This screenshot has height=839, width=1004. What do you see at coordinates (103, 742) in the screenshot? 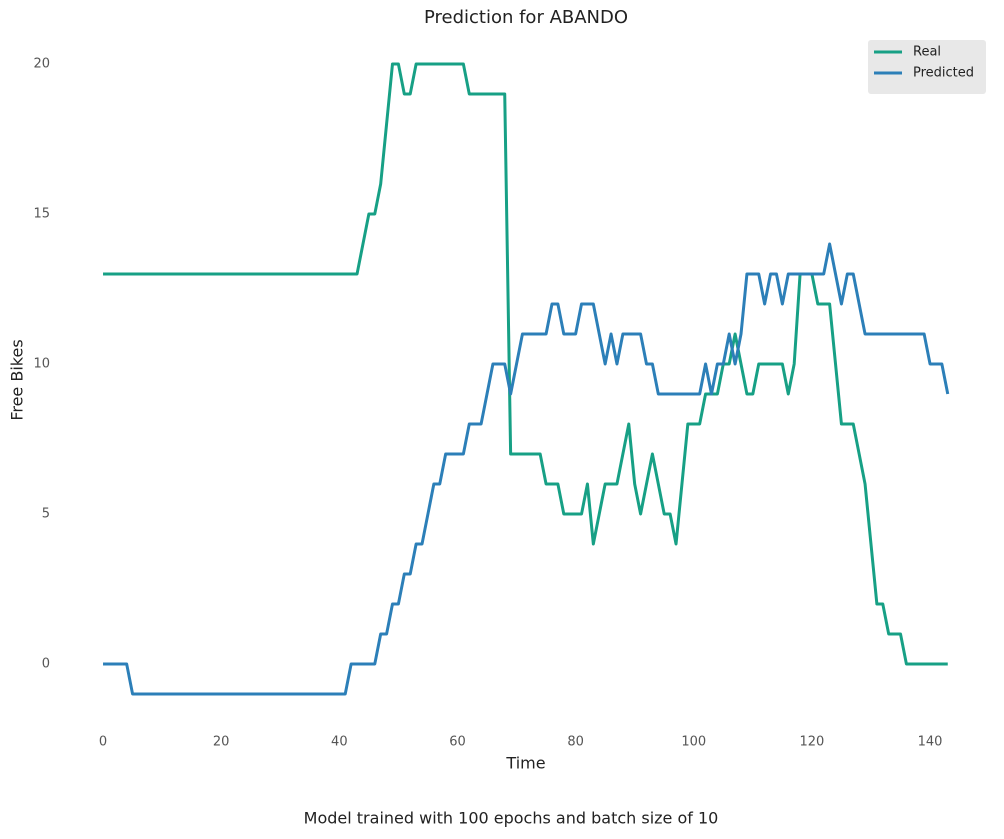
I see `x-tick-label: 0` at bounding box center [103, 742].